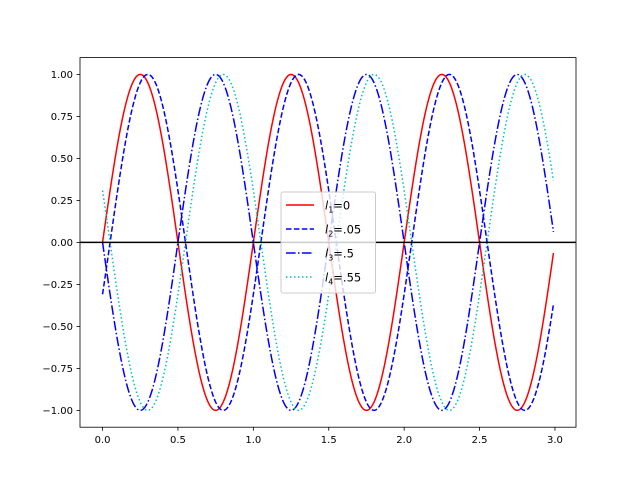 The height and width of the screenshot is (480, 640). Describe the element at coordinates (103, 440) in the screenshot. I see `x-tick-label: 0.0` at that location.